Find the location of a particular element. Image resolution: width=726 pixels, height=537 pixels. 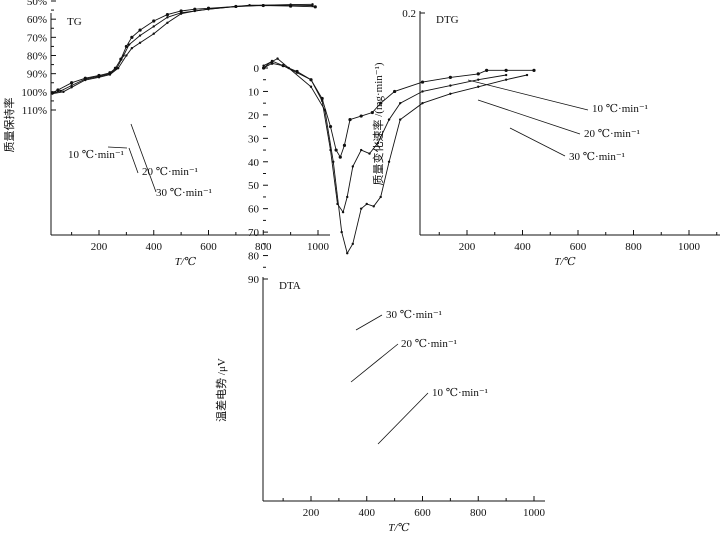

y-tick-label: 100% is located at coordinates (34, 93).